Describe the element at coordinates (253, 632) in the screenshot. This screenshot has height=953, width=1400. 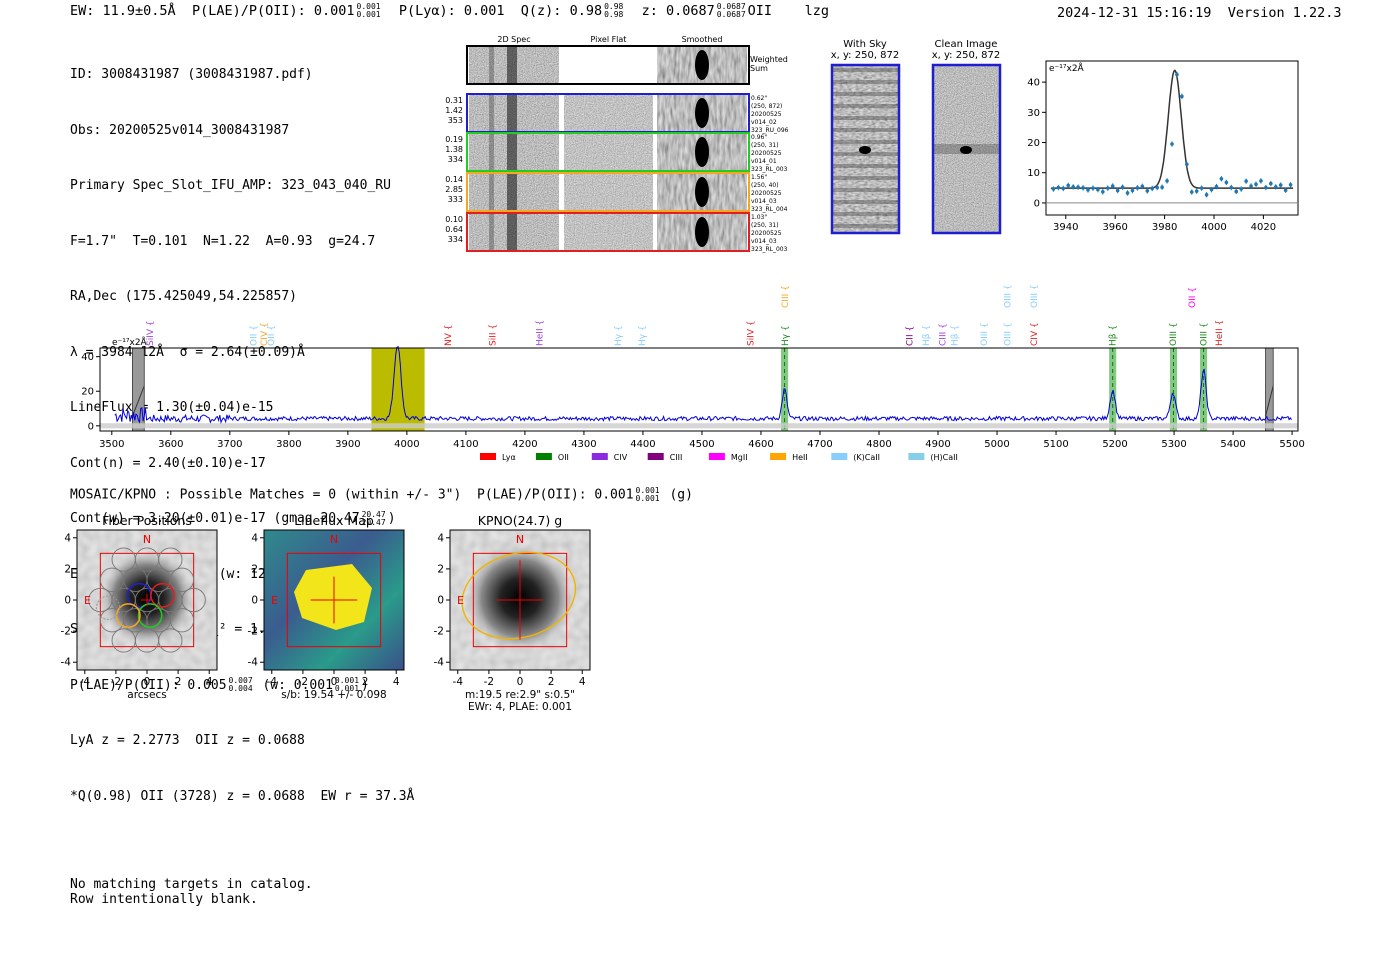
I see `ytick-label: -2` at that location.